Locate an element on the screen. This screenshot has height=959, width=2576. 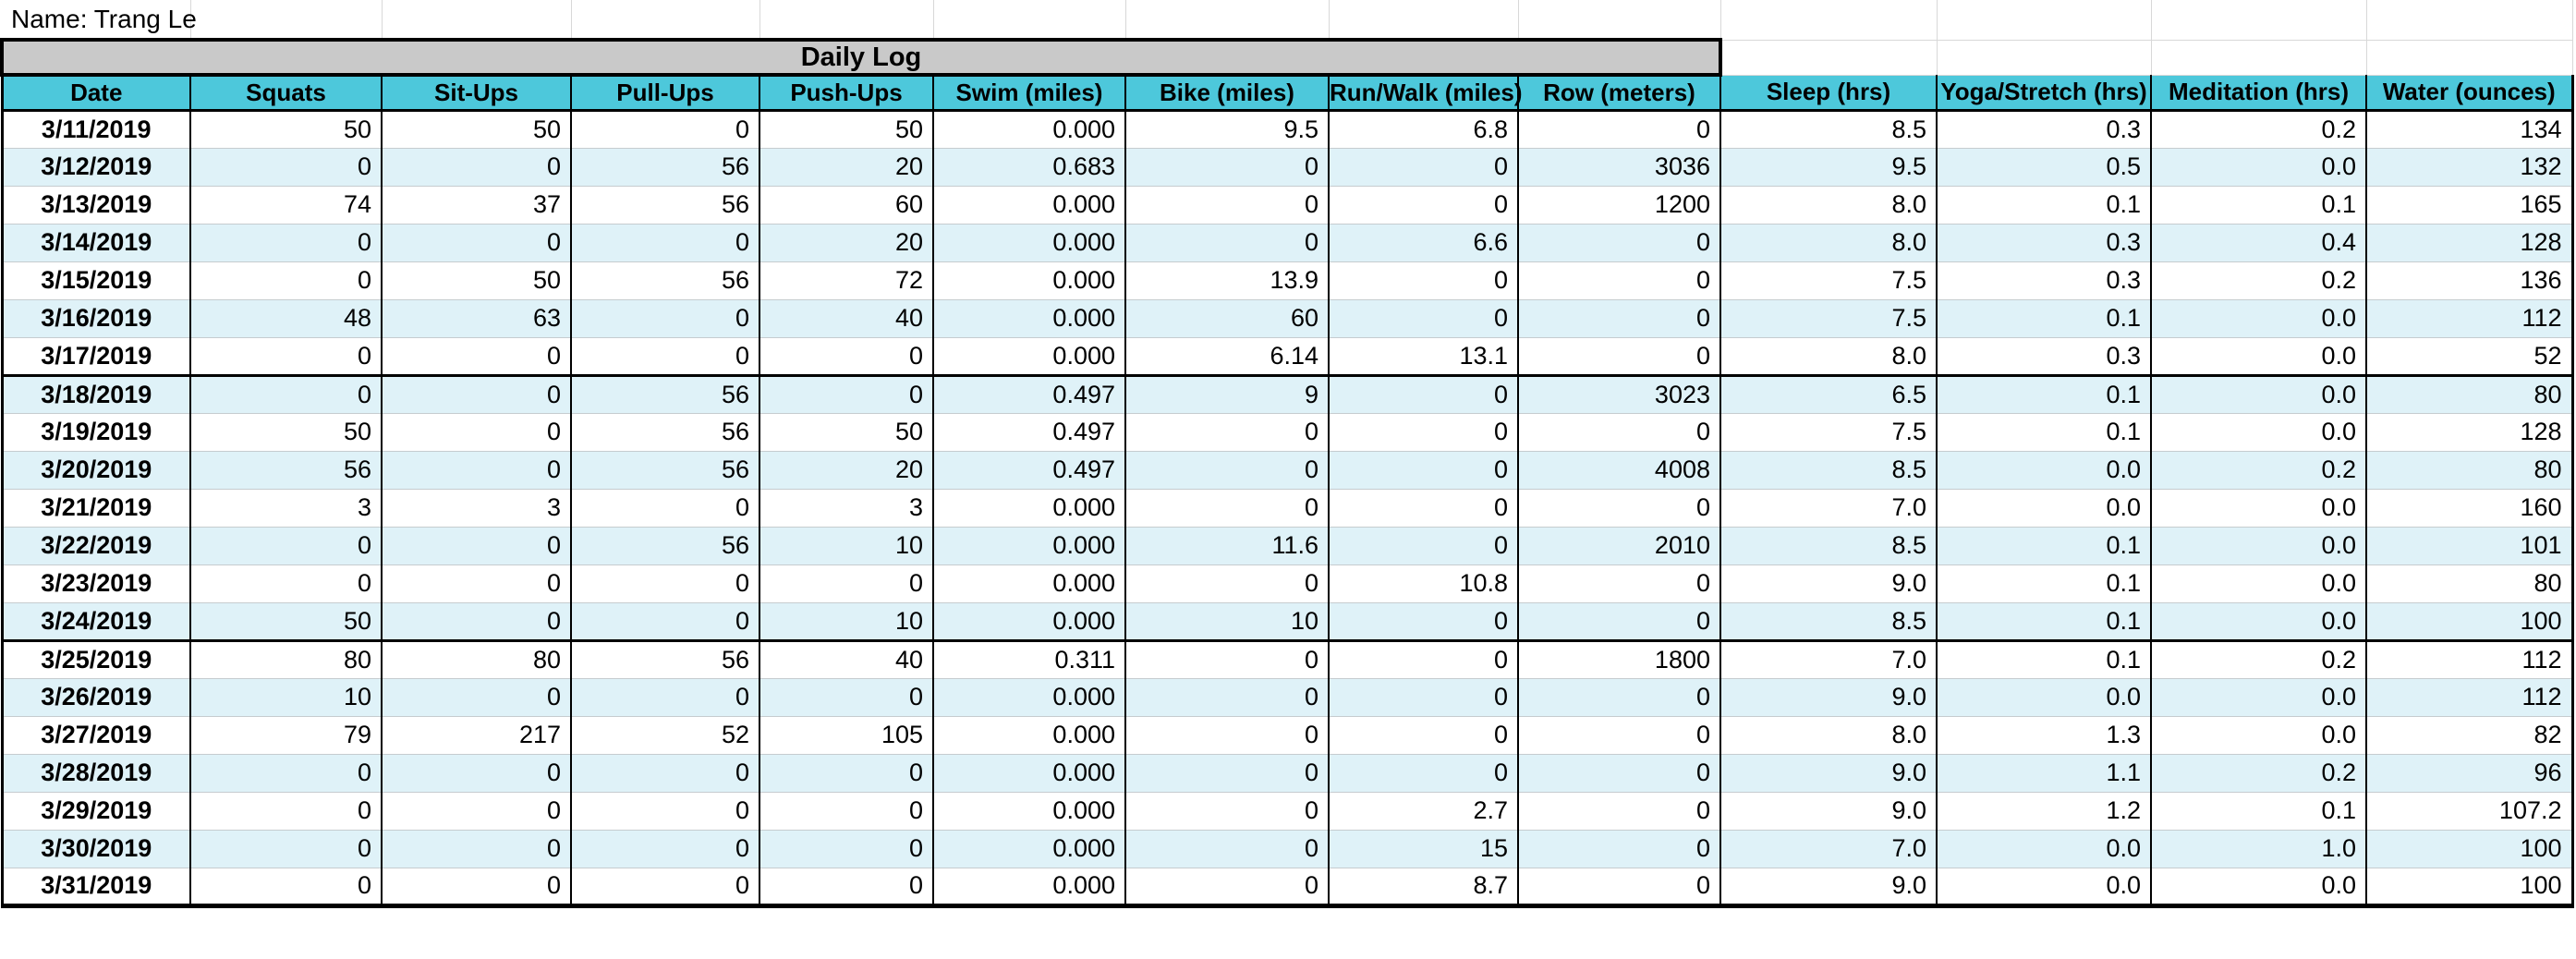
column-header-pull-ups: Pull-Ups is located at coordinates (665, 93).